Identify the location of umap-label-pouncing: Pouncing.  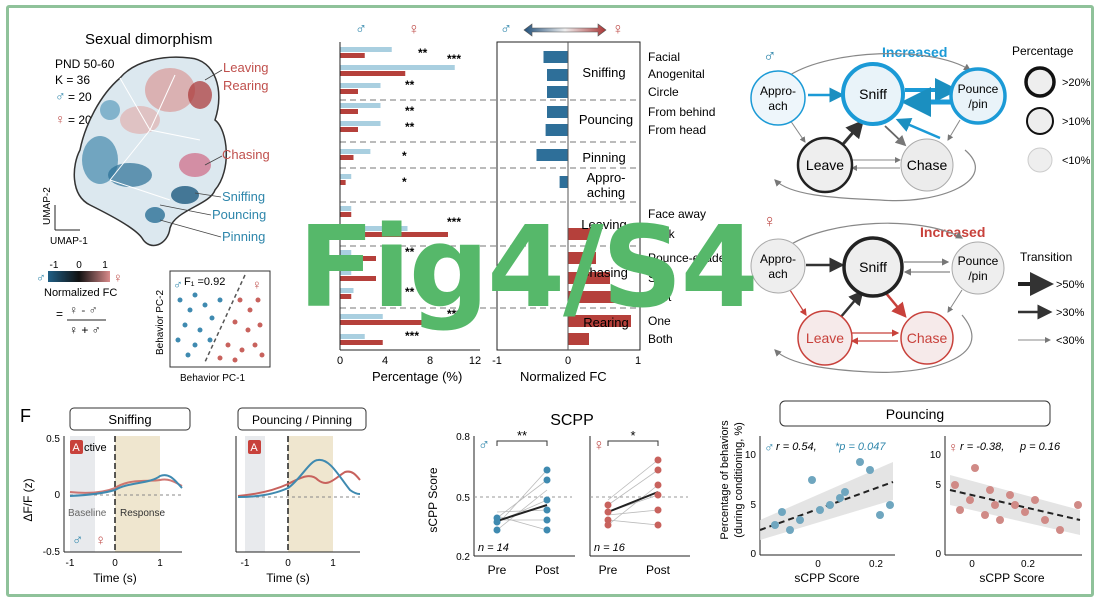
(239, 214).